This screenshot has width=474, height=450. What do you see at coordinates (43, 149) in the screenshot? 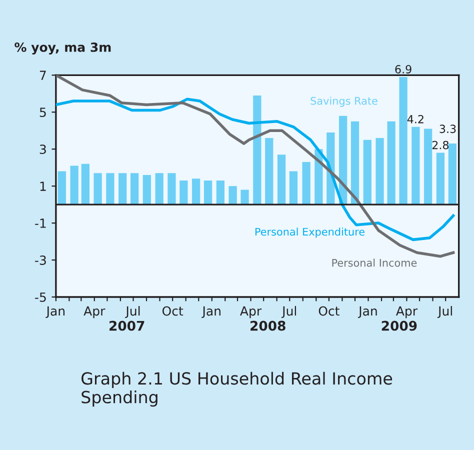
I see `y-tick-label: 3` at bounding box center [43, 149].